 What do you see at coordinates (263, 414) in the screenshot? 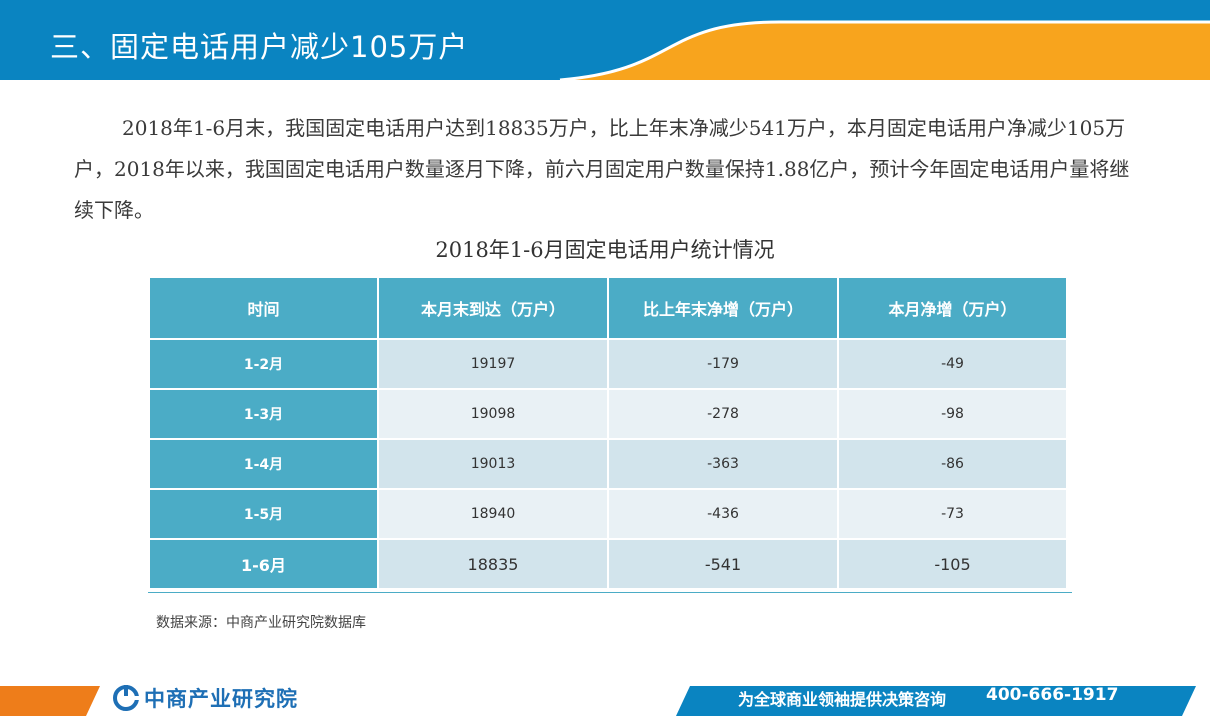
I see `cell-time: 1-3月` at bounding box center [263, 414].